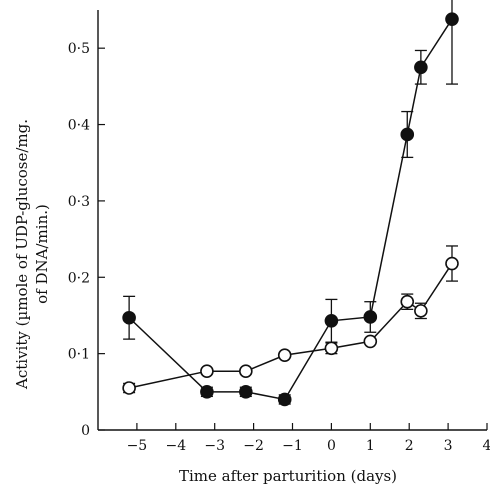 The height and width of the screenshot is (491, 490). I want to click on x-tick-label-2: −3, so click(214, 446).